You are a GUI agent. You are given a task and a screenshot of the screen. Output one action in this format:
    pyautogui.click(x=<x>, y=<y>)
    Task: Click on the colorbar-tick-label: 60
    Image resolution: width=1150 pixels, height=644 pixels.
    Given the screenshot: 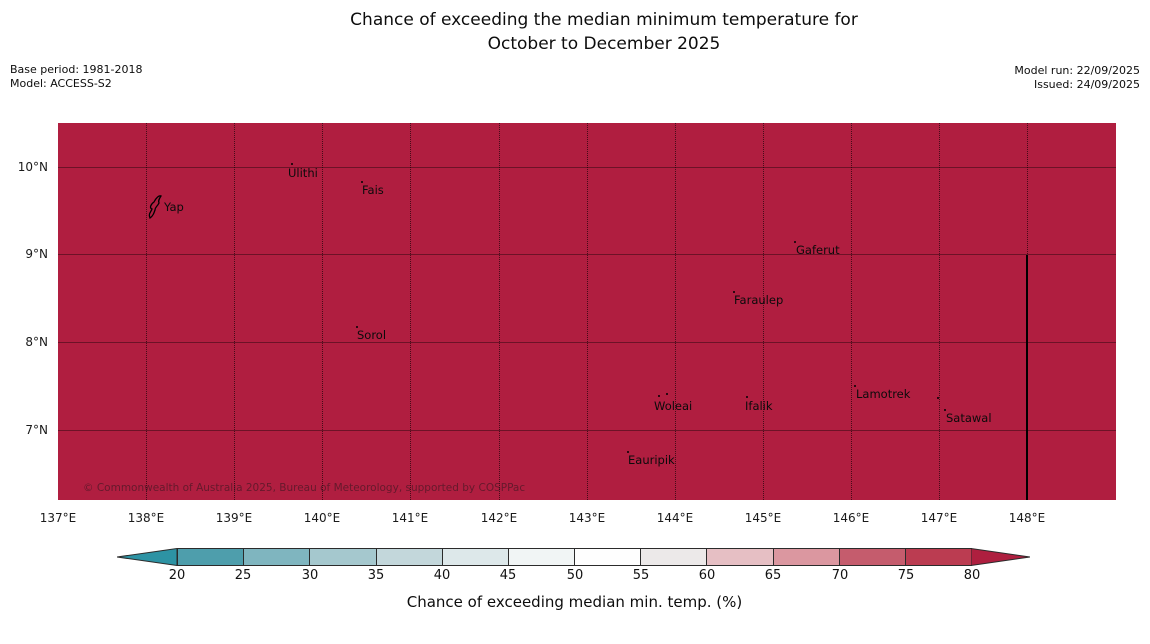 What is the action you would take?
    pyautogui.click(x=707, y=575)
    